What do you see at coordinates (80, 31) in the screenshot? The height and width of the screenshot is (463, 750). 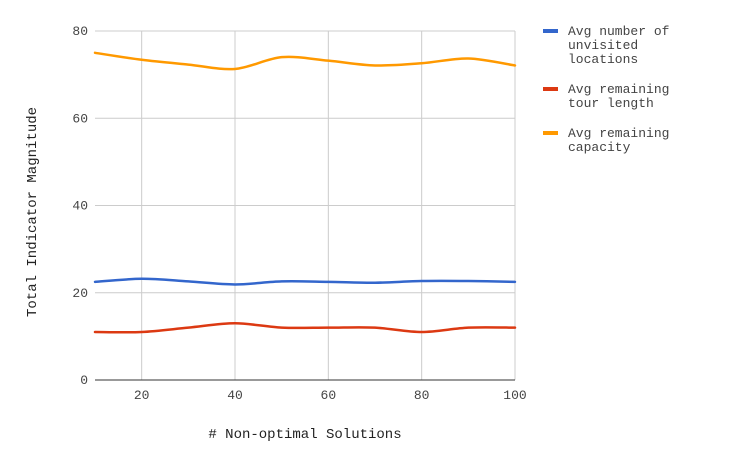 I see `y-tick-label: 80` at bounding box center [80, 31].